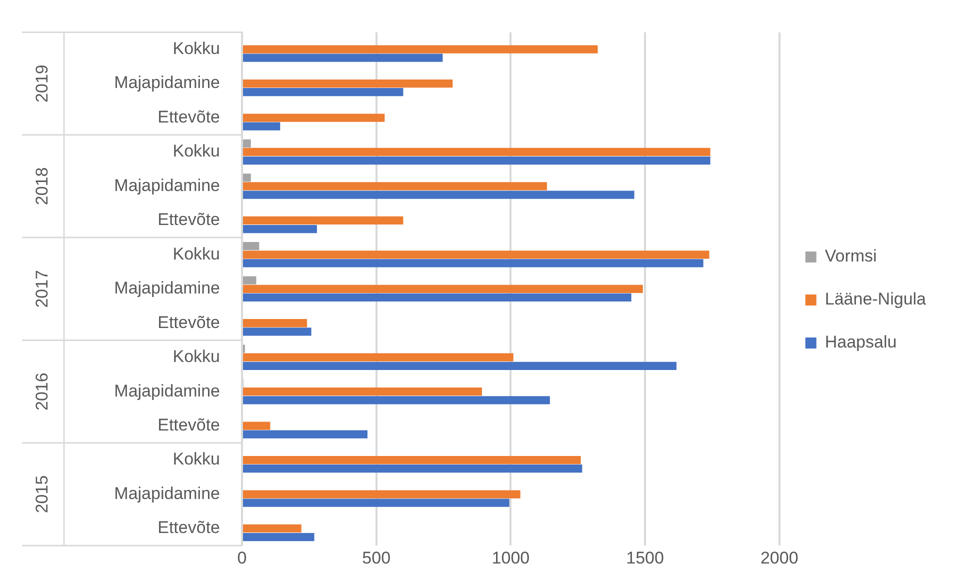  Describe the element at coordinates (860, 342) in the screenshot. I see `legend-label: Haapsalu` at that location.